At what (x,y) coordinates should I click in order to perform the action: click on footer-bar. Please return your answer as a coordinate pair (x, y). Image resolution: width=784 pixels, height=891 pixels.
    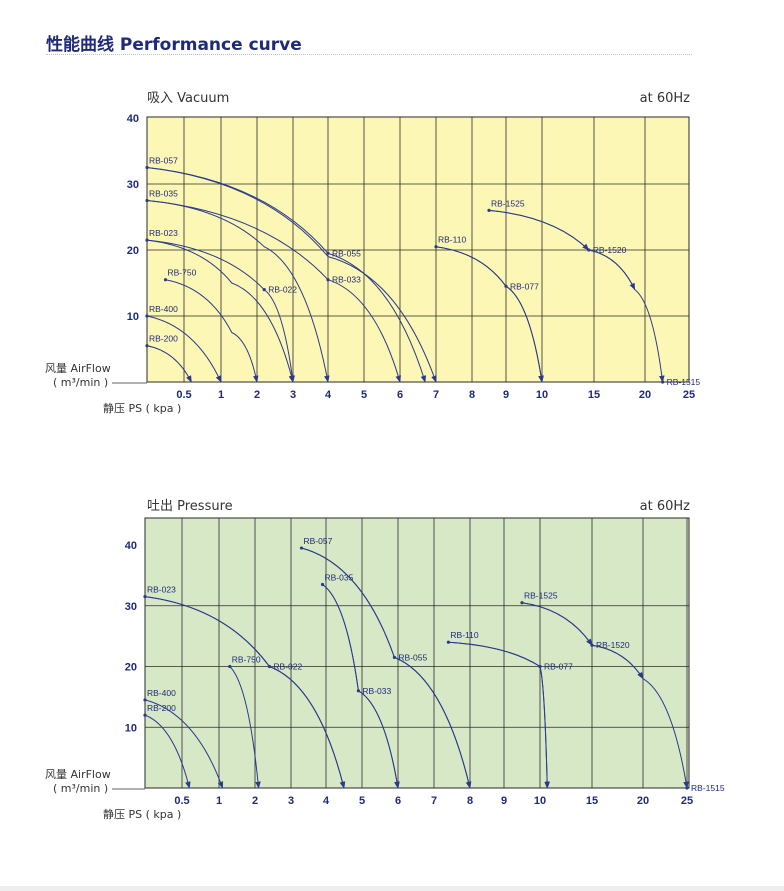
    Looking at the image, I should click on (392, 888).